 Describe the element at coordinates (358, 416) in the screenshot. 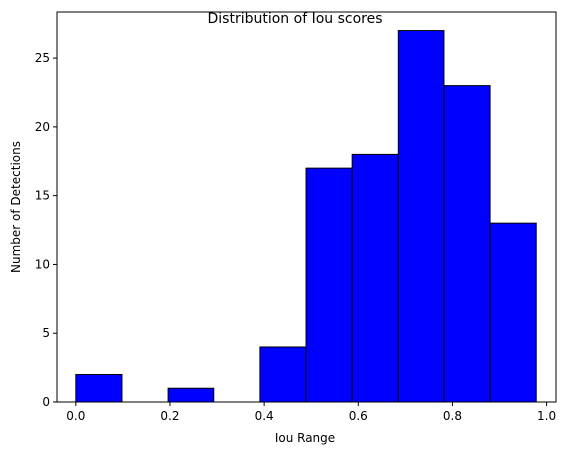

I see `x-tick-label: 0.6` at that location.